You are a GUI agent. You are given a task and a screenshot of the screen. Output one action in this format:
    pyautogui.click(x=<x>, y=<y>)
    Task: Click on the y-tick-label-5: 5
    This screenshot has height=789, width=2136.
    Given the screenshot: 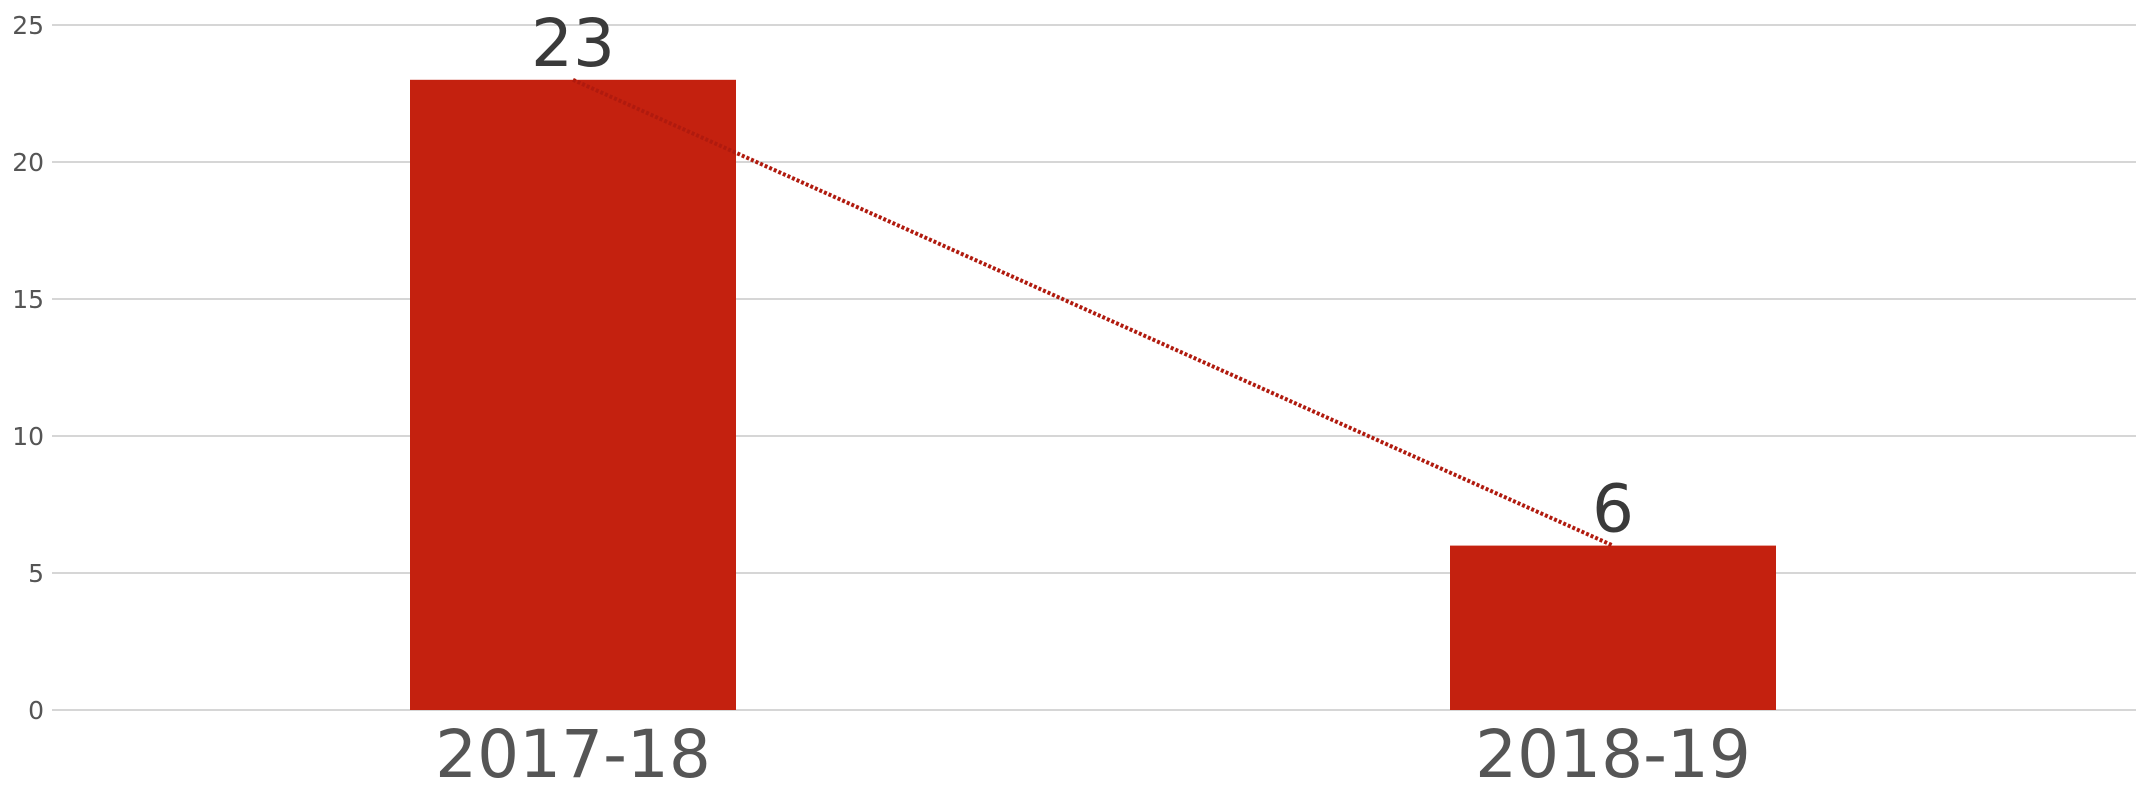 What is the action you would take?
    pyautogui.click(x=36, y=573)
    